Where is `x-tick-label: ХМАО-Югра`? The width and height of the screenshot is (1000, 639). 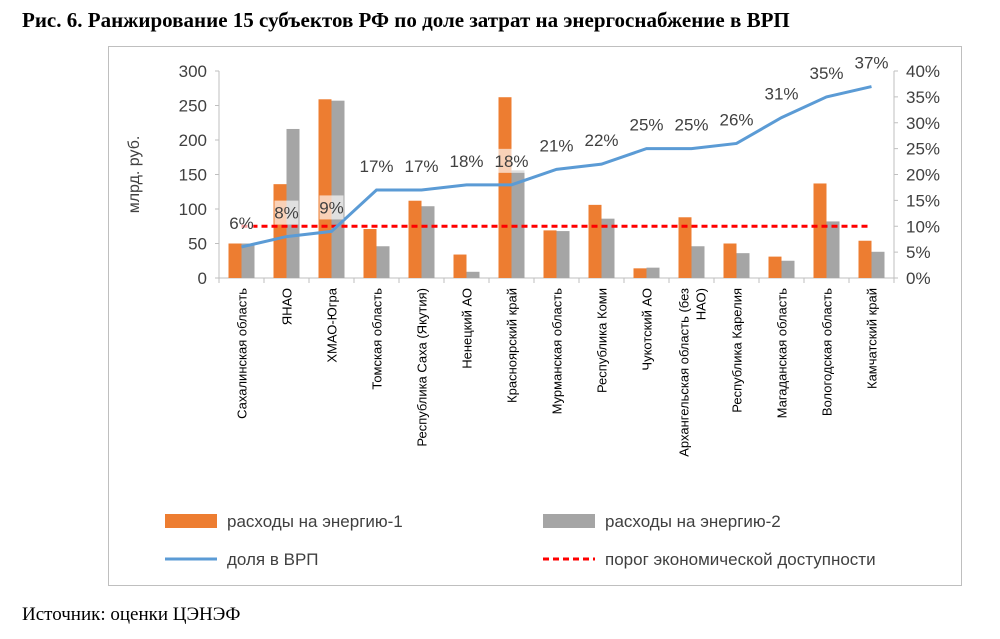
x-tick-label: ХМАО-Югра is located at coordinates (332, 324).